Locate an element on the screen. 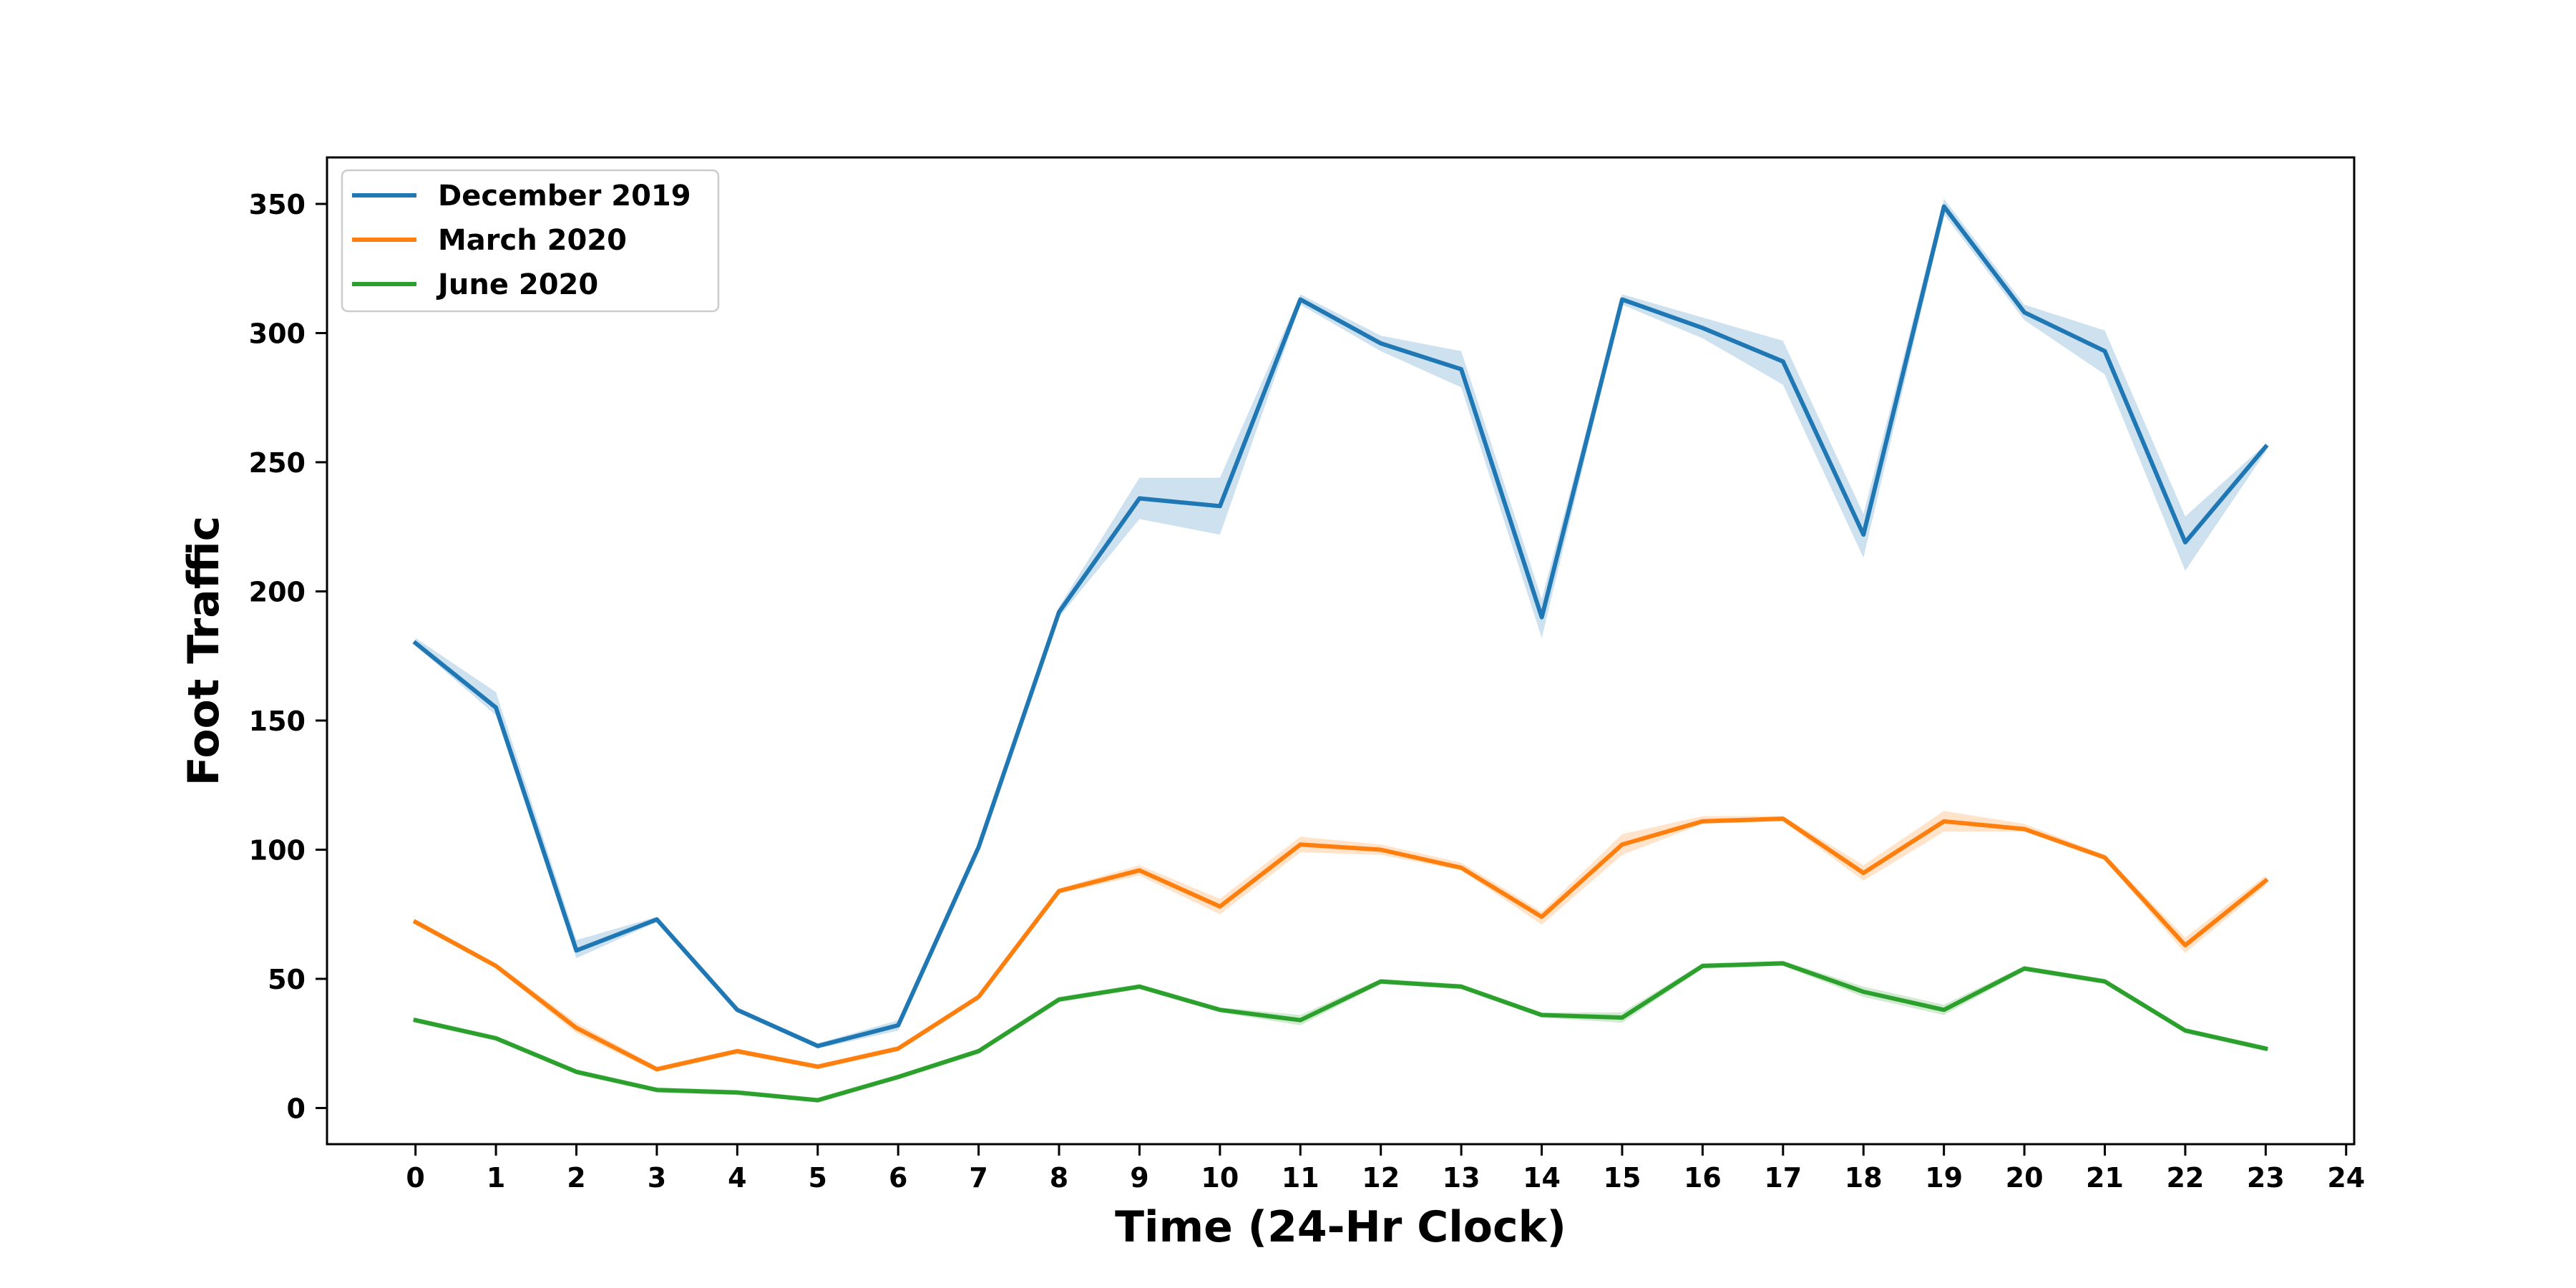 This screenshot has width=2576, height=1288. y-tick-label: 100 is located at coordinates (277, 850).